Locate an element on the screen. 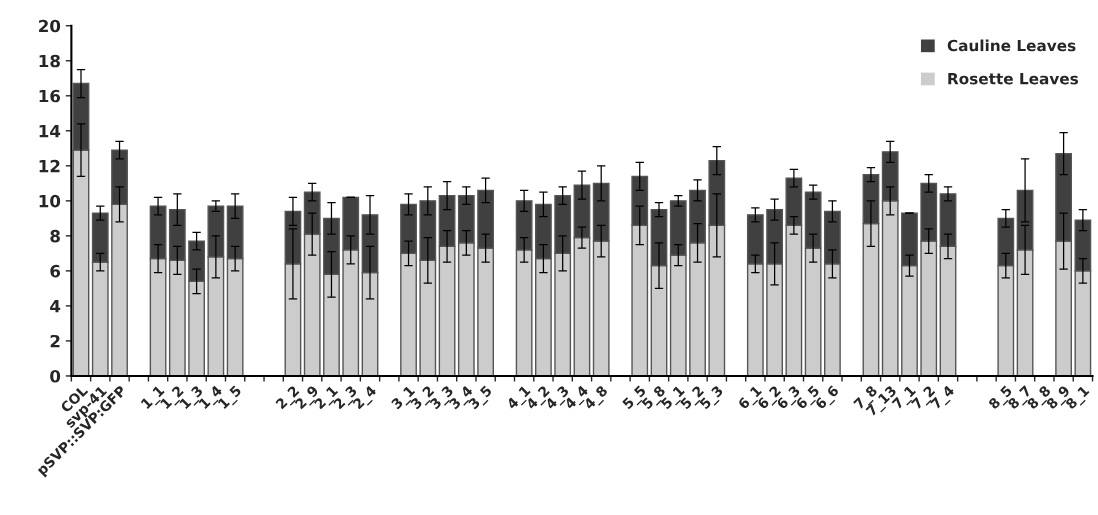 Image resolution: width=1098 pixels, height=515 pixels. y-tick-label: 16 is located at coordinates (50, 96).